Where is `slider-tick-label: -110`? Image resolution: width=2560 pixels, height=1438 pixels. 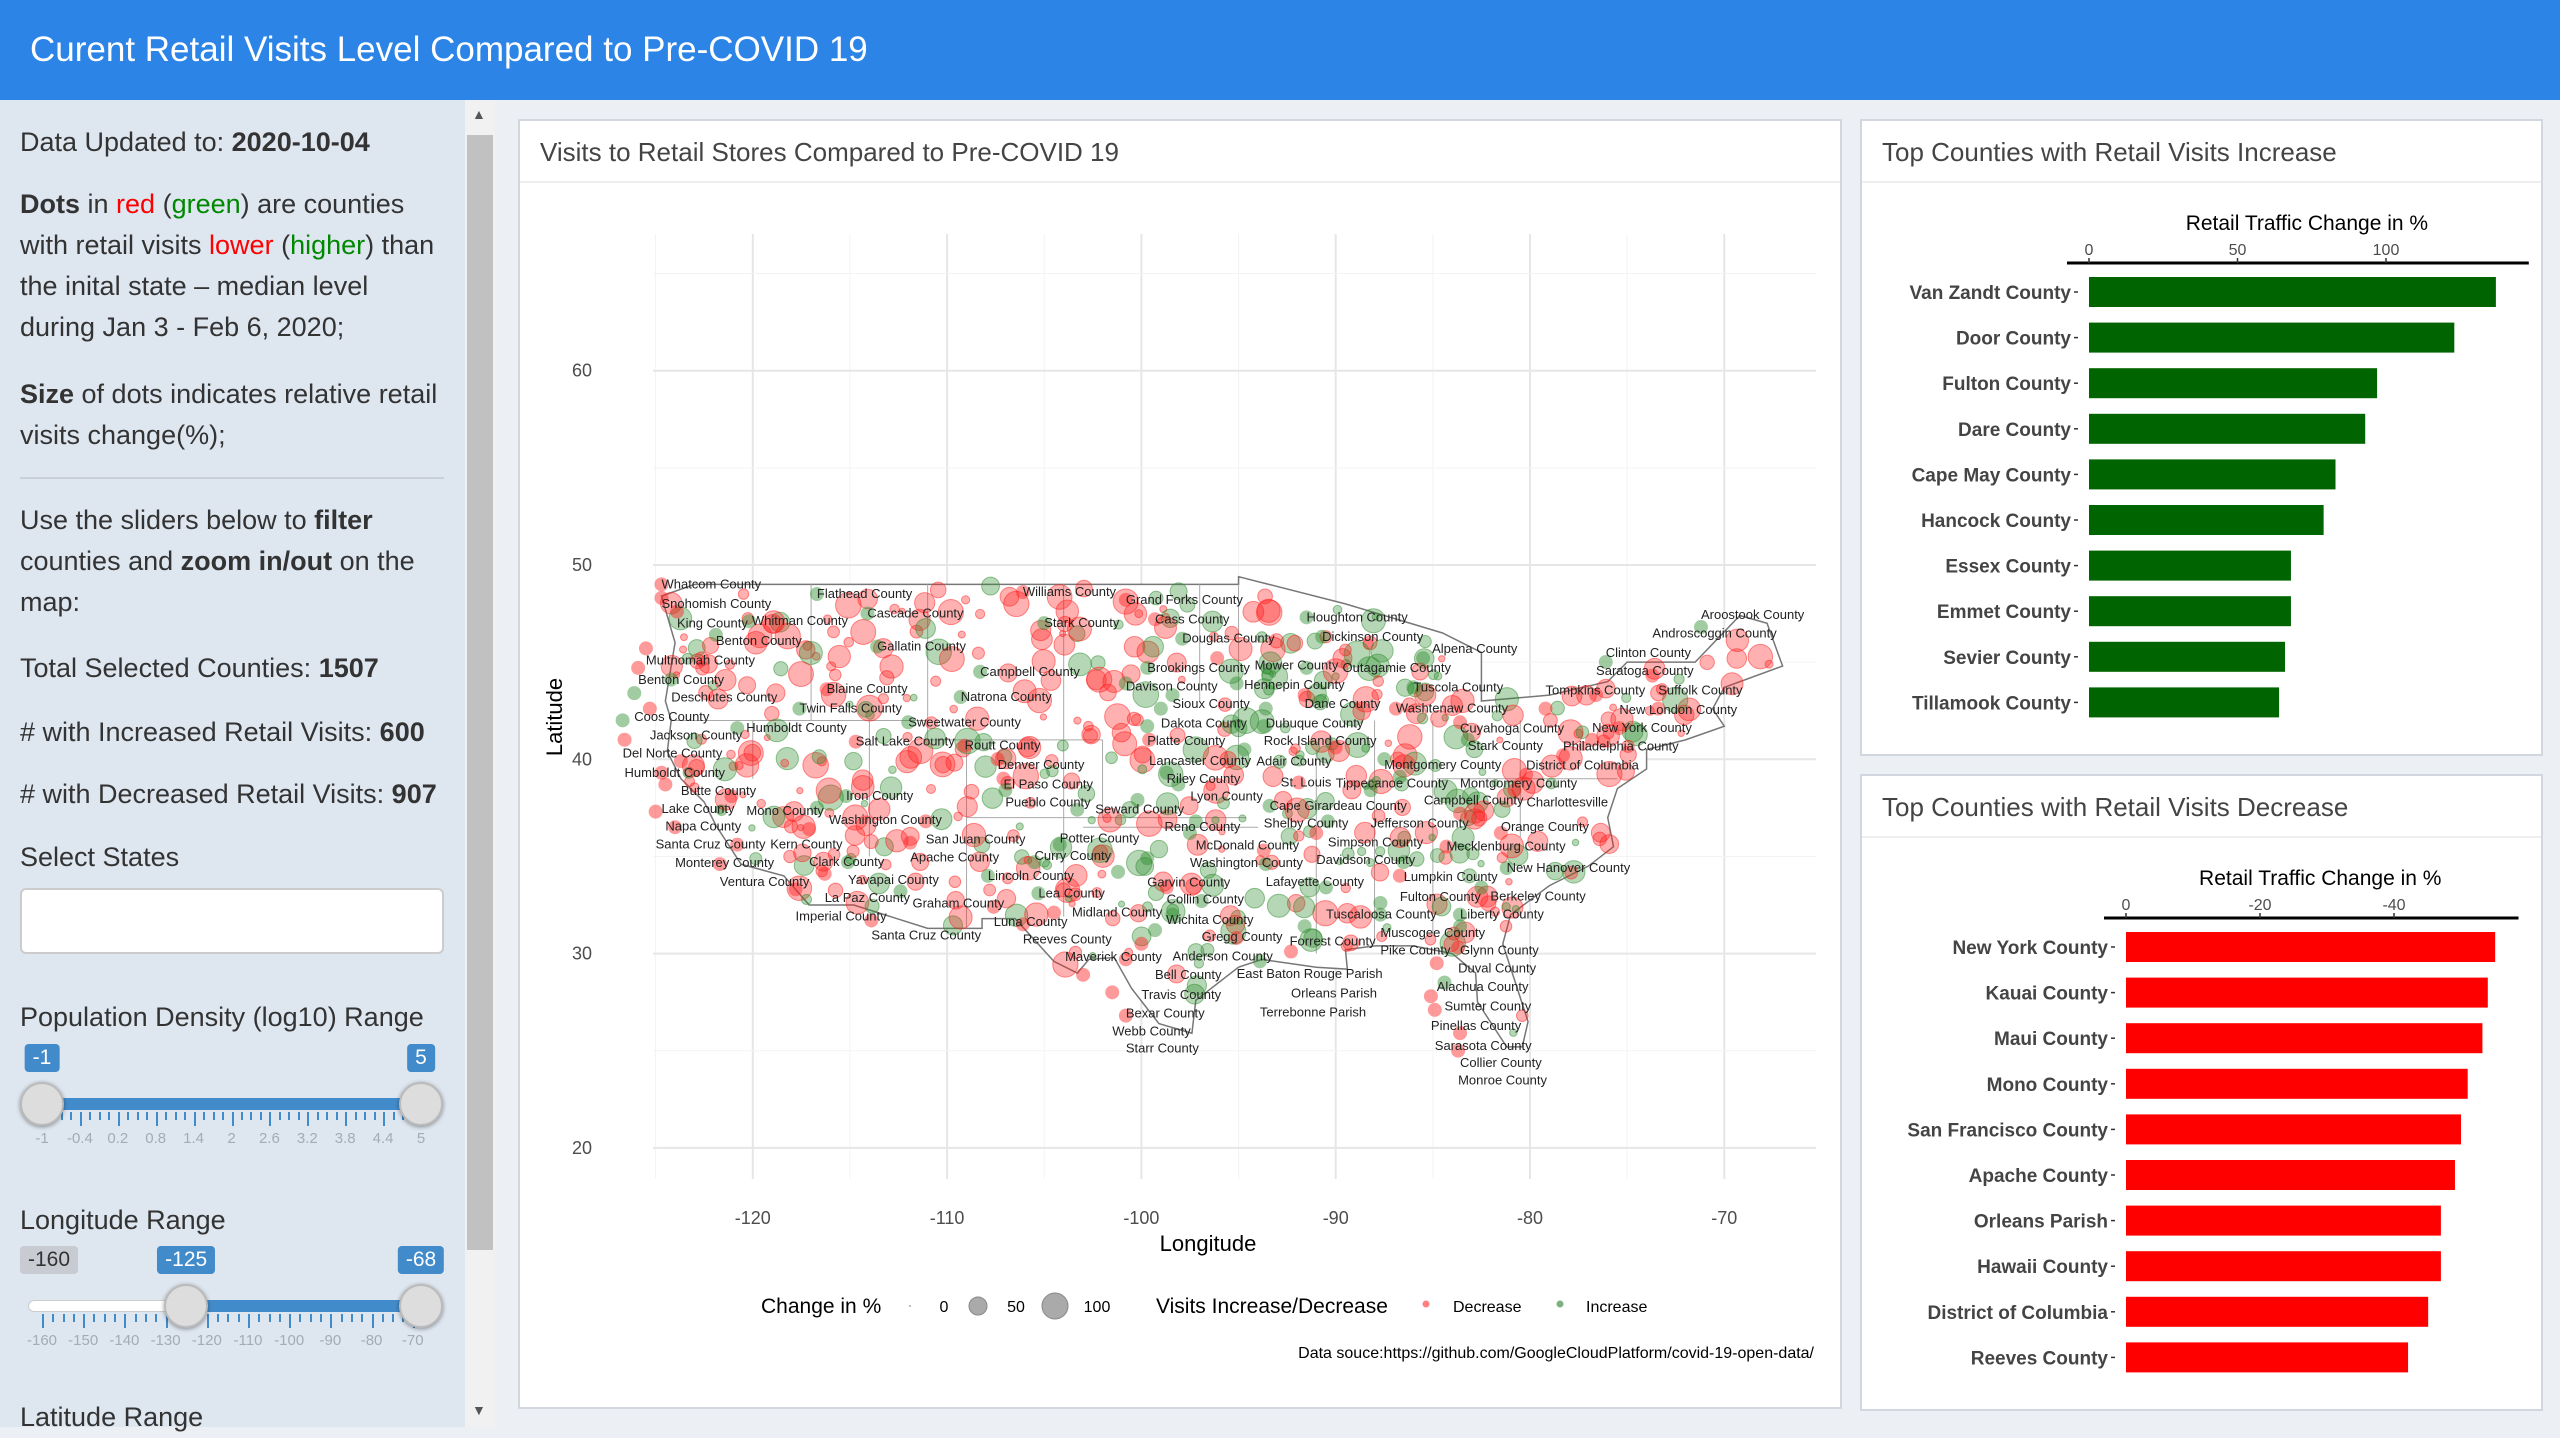 slider-tick-label: -110 is located at coordinates (248, 1340).